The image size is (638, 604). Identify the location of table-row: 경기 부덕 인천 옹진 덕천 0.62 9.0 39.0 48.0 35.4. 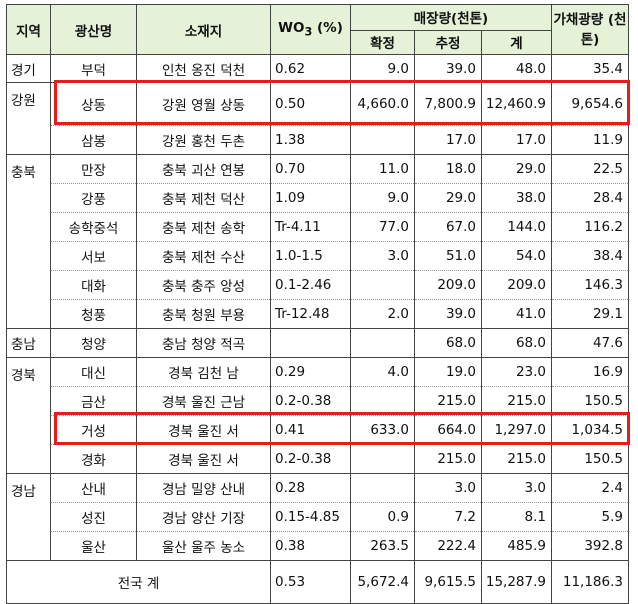
(317, 68).